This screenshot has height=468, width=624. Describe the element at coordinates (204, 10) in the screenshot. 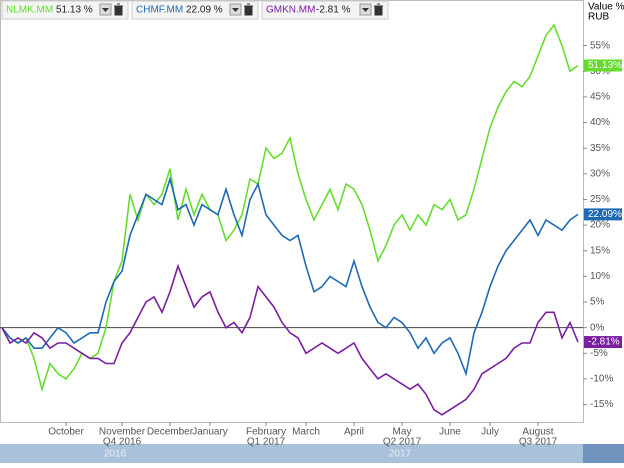

I see `legend-value: 22.09 %` at that location.